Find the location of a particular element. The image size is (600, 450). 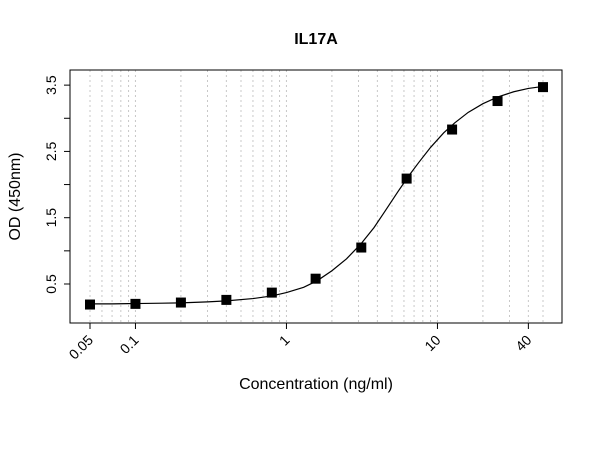

x-tick-label: 0.1 is located at coordinates (128, 344).